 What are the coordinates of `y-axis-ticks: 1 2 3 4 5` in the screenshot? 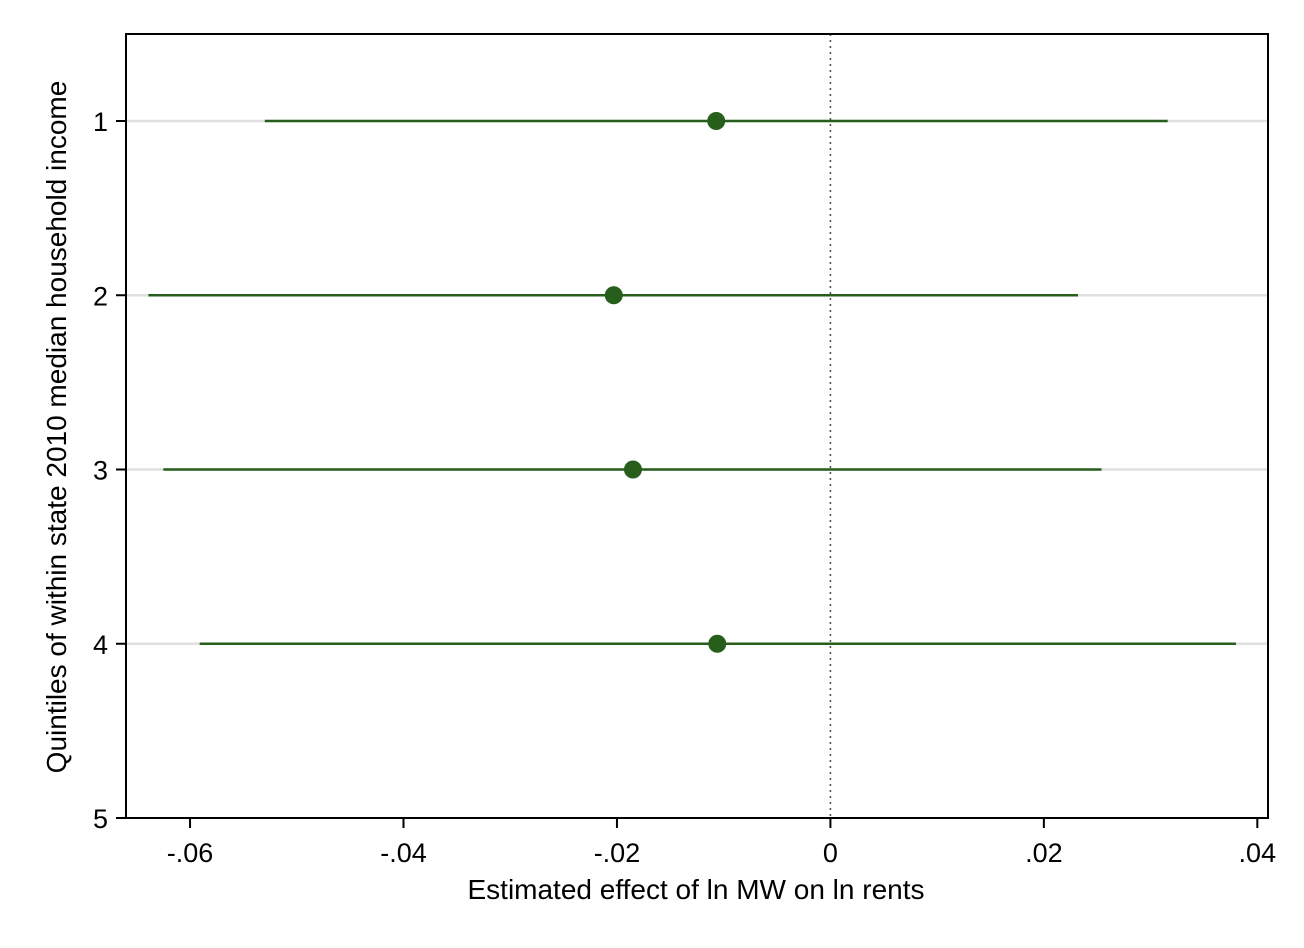 It's located at (109, 470).